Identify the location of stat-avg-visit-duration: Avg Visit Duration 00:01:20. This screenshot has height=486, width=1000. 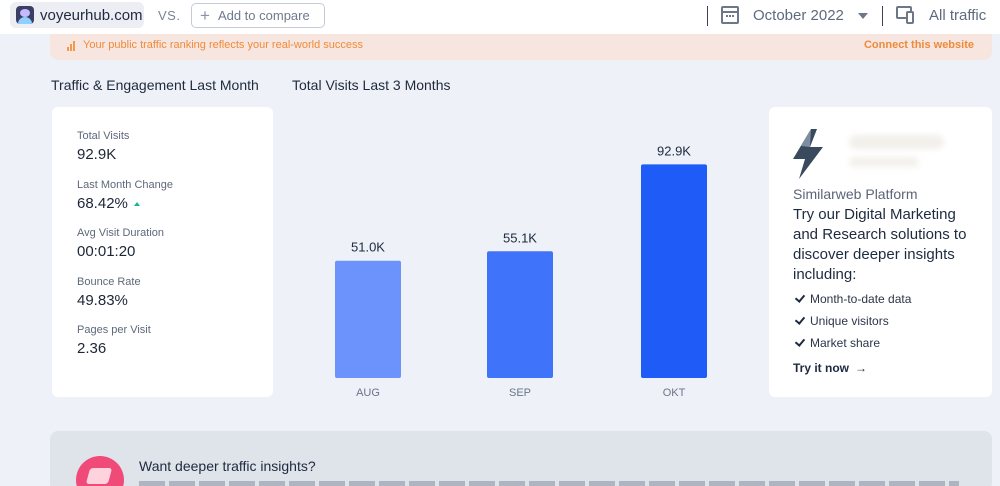
(120, 243).